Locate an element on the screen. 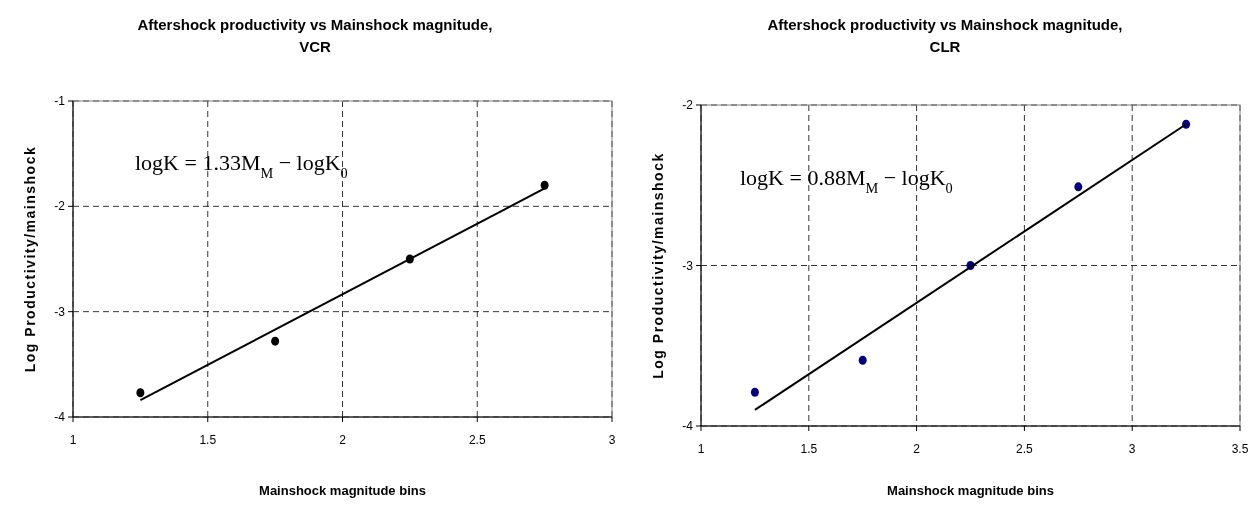 The width and height of the screenshot is (1252, 530). chart-title: Aftershock productivity vs Mainshock magnitude, VCR is located at coordinates (315, 35).